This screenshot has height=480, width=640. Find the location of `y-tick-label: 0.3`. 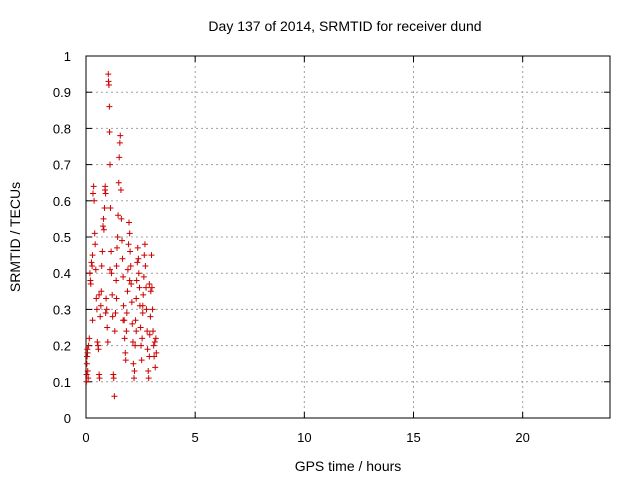

y-tick-label: 0.3 is located at coordinates (62, 309).